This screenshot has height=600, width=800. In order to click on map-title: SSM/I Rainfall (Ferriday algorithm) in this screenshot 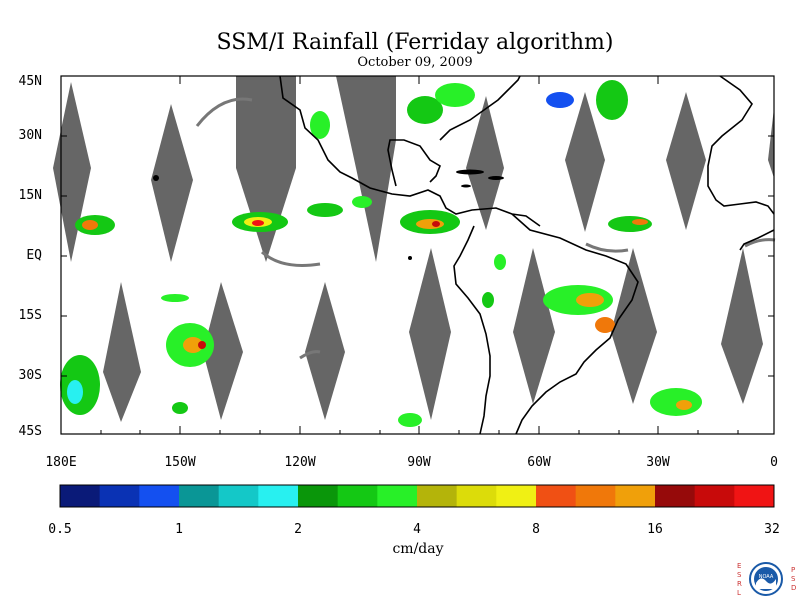, I will do `click(415, 42)`.